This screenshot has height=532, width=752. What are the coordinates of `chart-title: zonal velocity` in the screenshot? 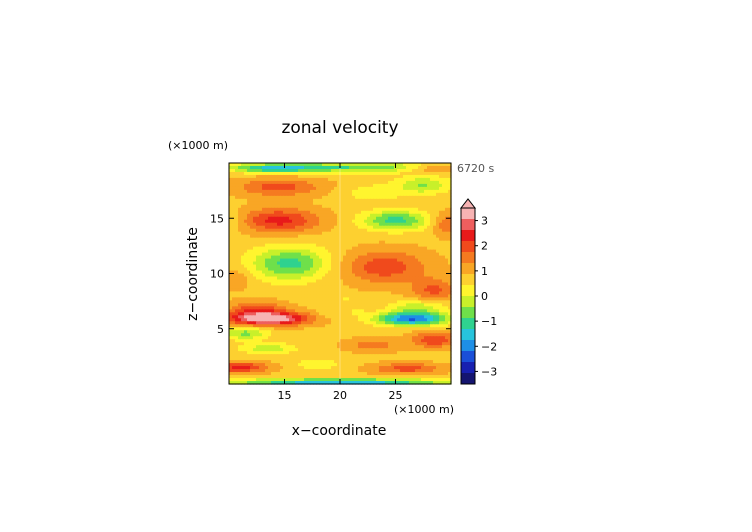 It's located at (339, 128).